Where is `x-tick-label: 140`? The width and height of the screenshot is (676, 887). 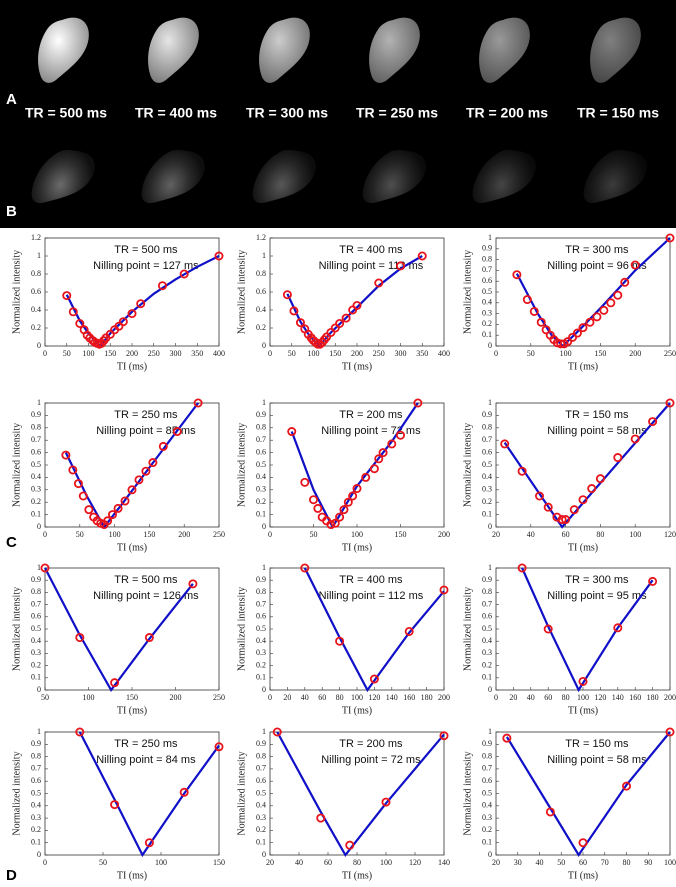 x-tick-label: 140 is located at coordinates (444, 862).